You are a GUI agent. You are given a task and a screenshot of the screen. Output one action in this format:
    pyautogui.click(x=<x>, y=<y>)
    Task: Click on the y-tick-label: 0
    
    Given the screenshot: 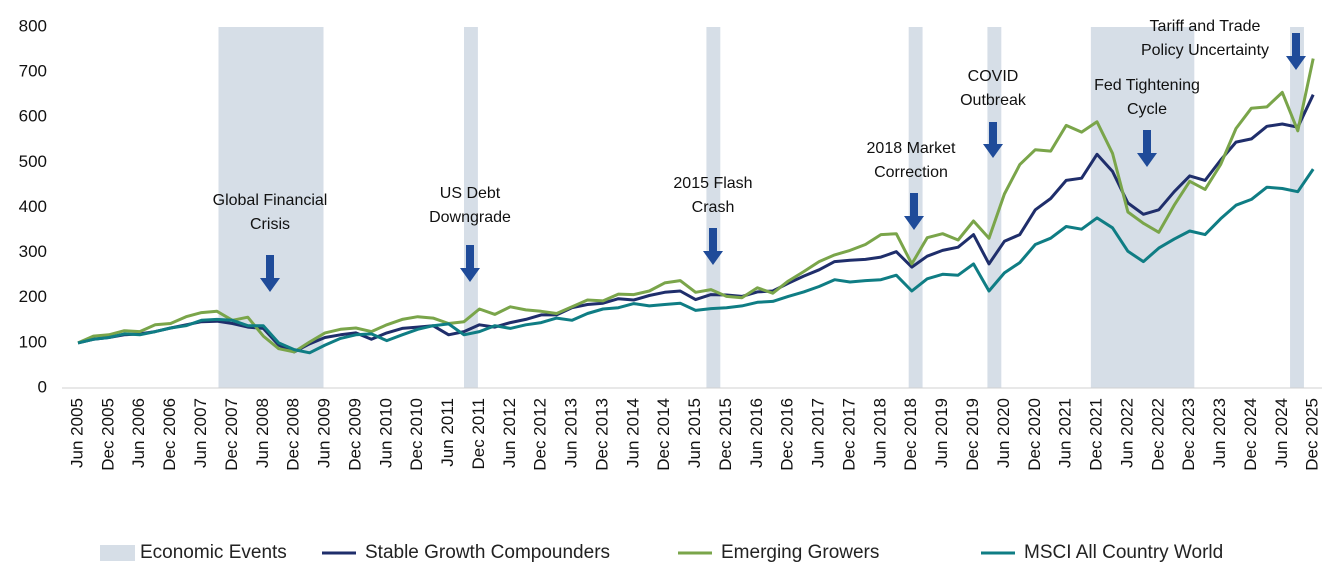 What is the action you would take?
    pyautogui.click(x=42, y=386)
    